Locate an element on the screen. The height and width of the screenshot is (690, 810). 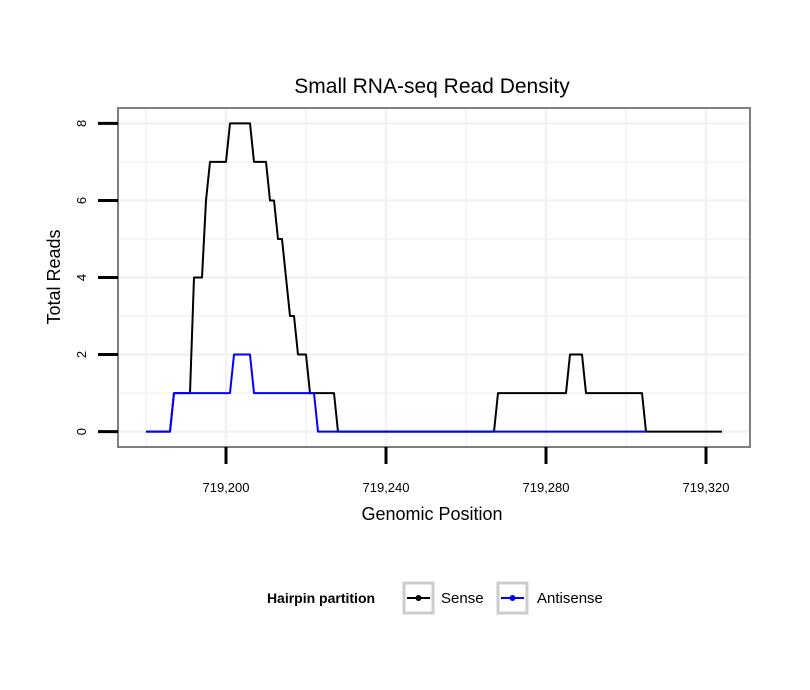
y-tick-label: 8 is located at coordinates (81, 123).